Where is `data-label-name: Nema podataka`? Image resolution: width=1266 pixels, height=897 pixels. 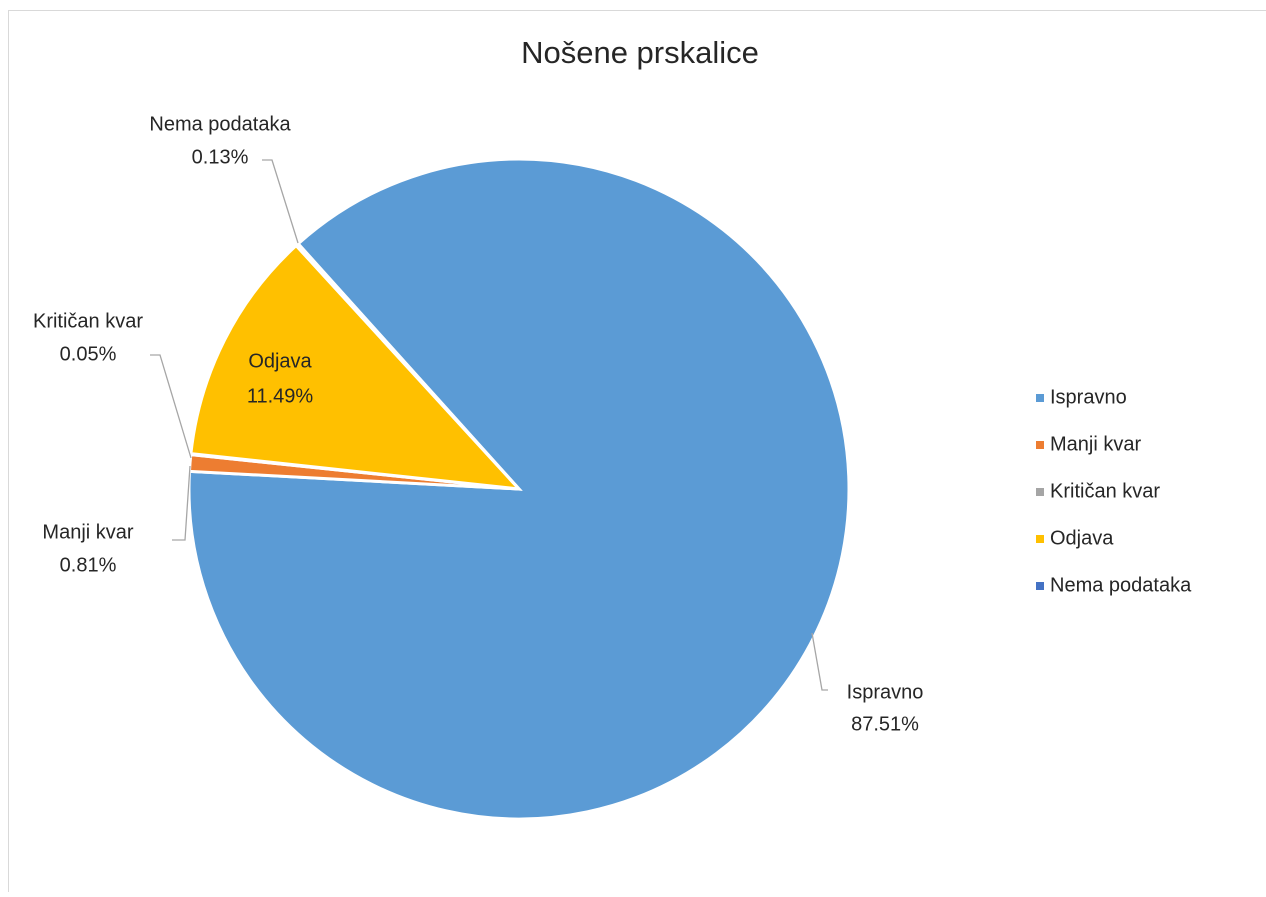 data-label-name: Nema podataka is located at coordinates (220, 124).